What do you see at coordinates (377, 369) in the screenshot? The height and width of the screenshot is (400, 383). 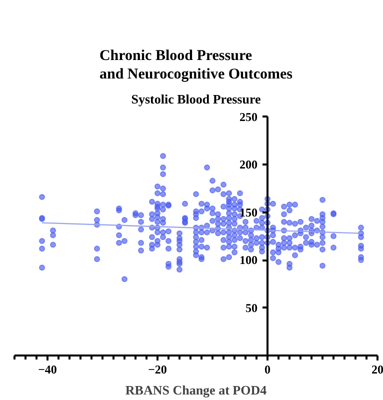 I see `x-tick-label: 20` at bounding box center [377, 369].